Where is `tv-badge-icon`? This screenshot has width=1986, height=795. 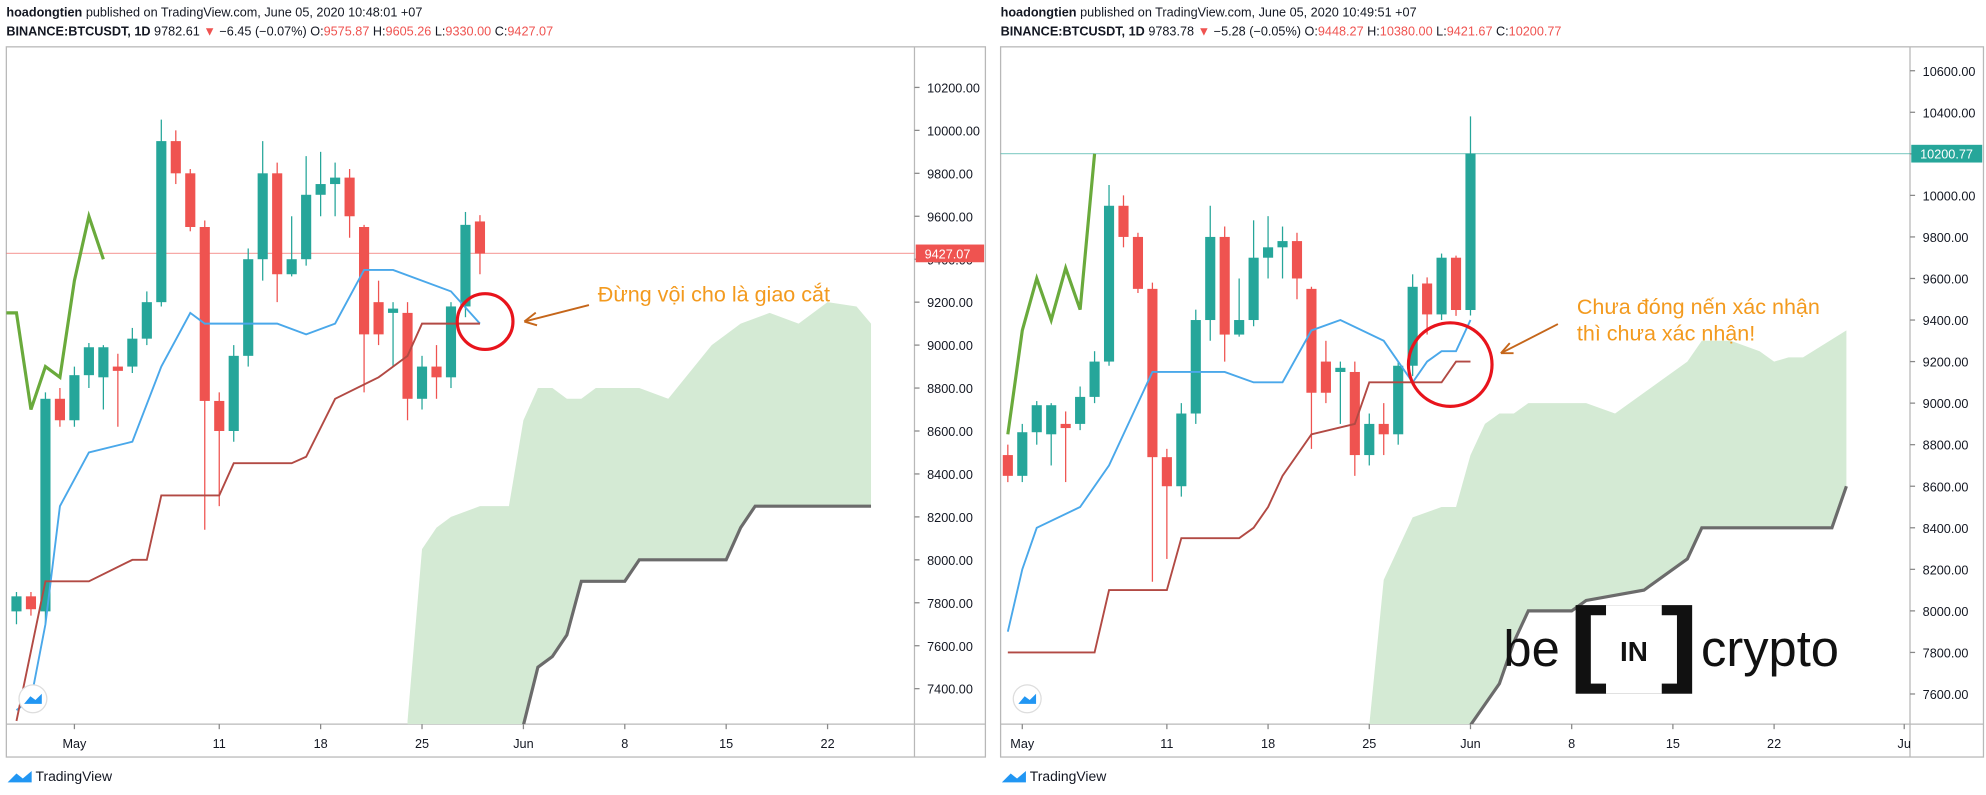 tv-badge-icon is located at coordinates (1027, 698).